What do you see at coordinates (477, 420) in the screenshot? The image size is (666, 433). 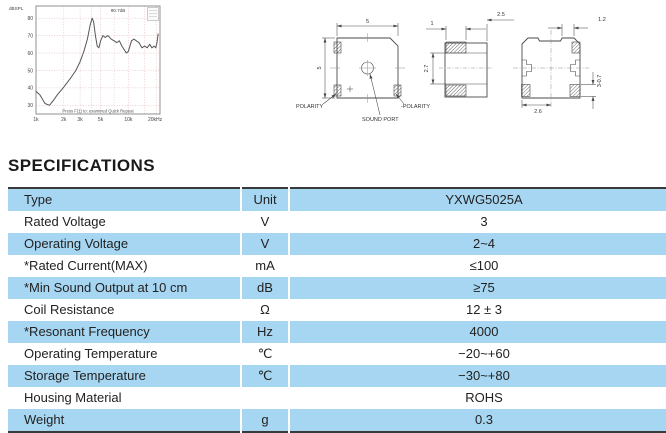 I see `spec-value-cell: 0.3` at bounding box center [477, 420].